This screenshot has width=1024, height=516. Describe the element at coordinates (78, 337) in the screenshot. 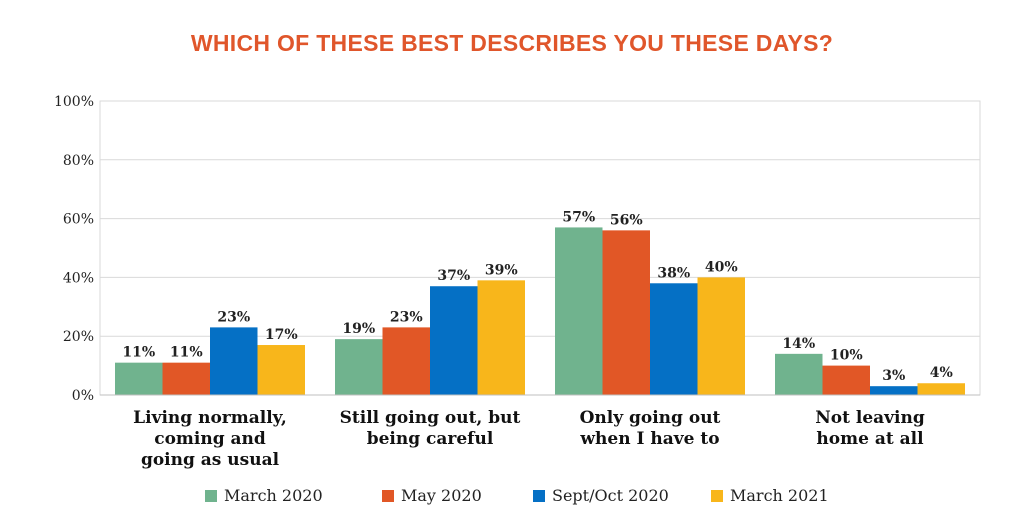

I see `y-tick-label: 20%` at that location.